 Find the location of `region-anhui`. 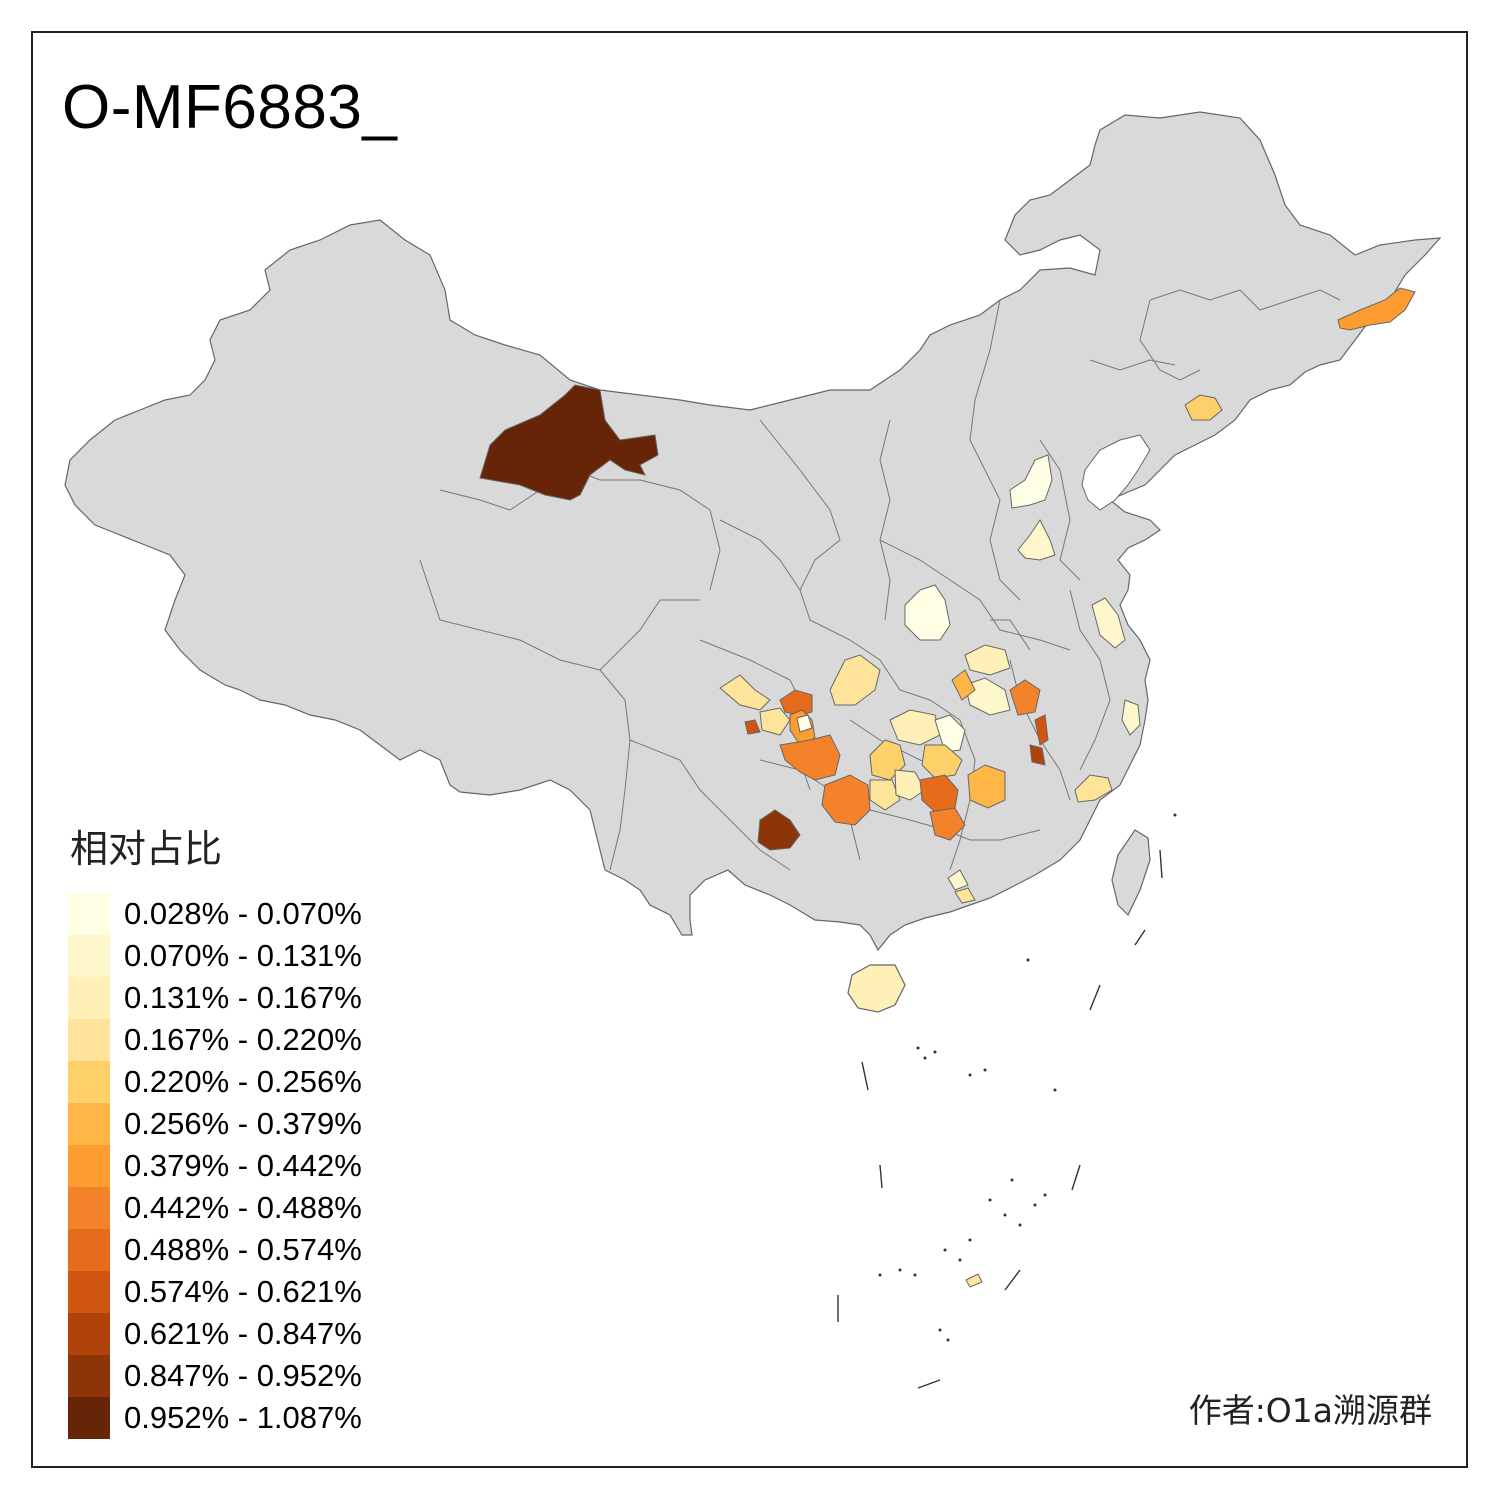

region-anhui is located at coordinates (987, 696).